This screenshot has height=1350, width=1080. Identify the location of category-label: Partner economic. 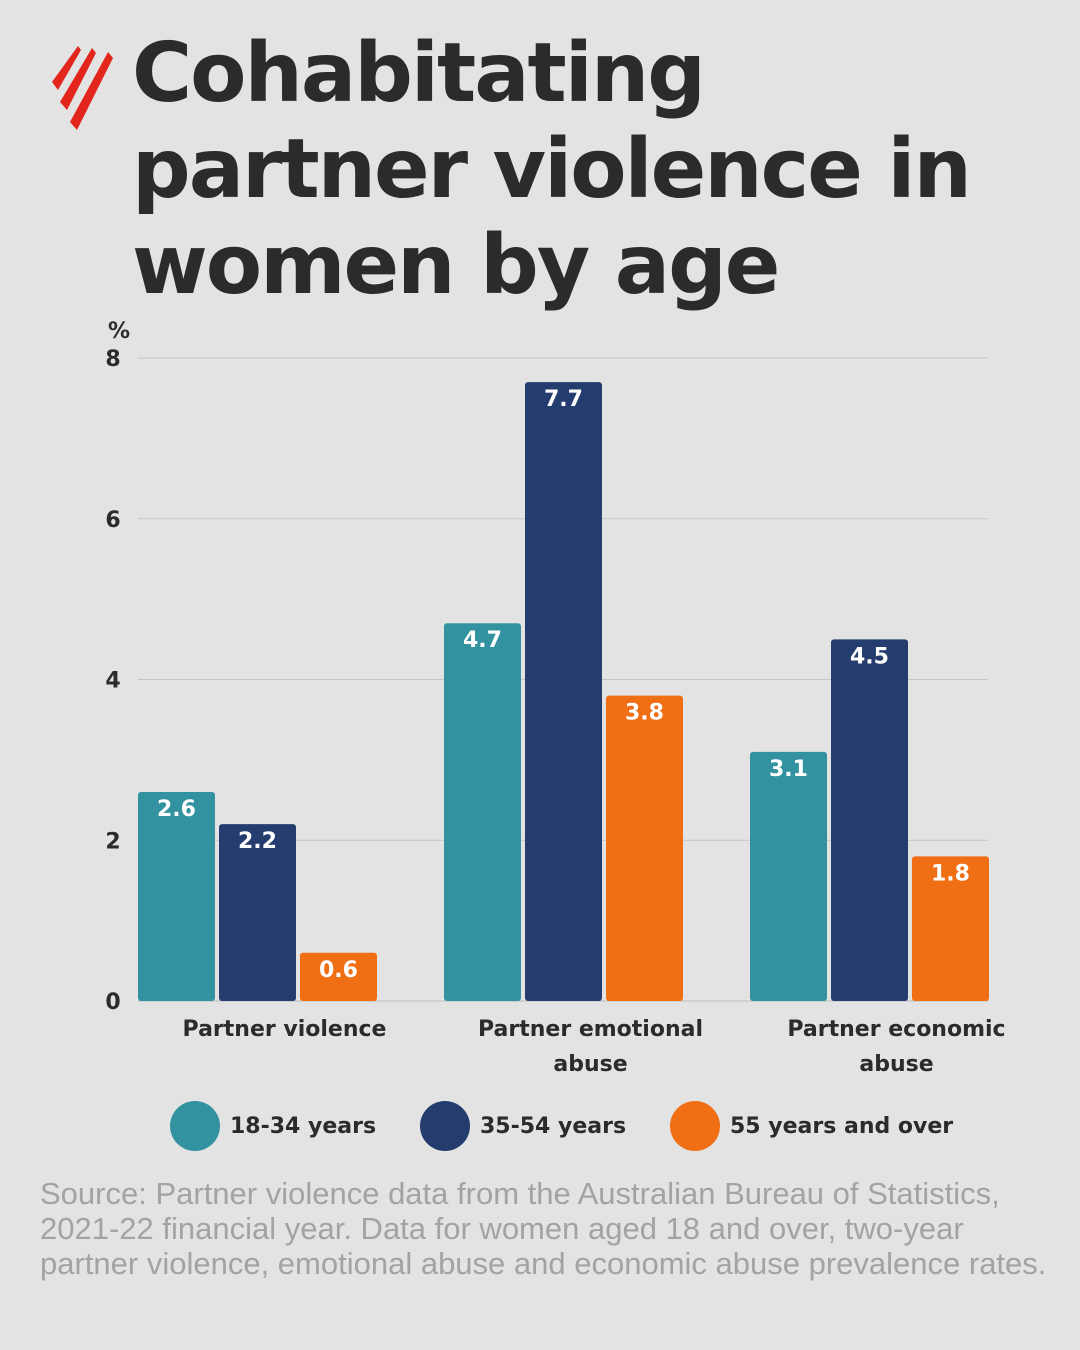
(896, 1029).